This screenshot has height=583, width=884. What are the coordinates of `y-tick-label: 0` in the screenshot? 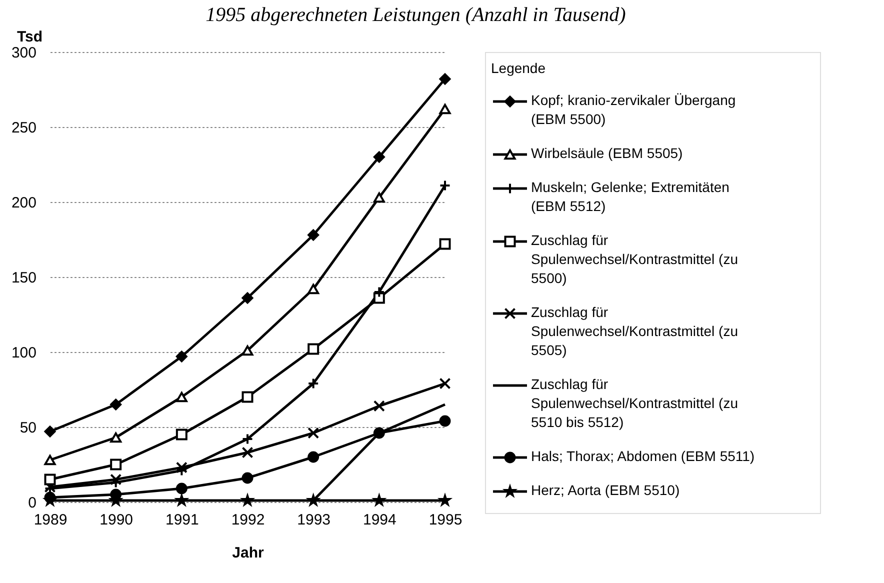 It's located at (32, 503).